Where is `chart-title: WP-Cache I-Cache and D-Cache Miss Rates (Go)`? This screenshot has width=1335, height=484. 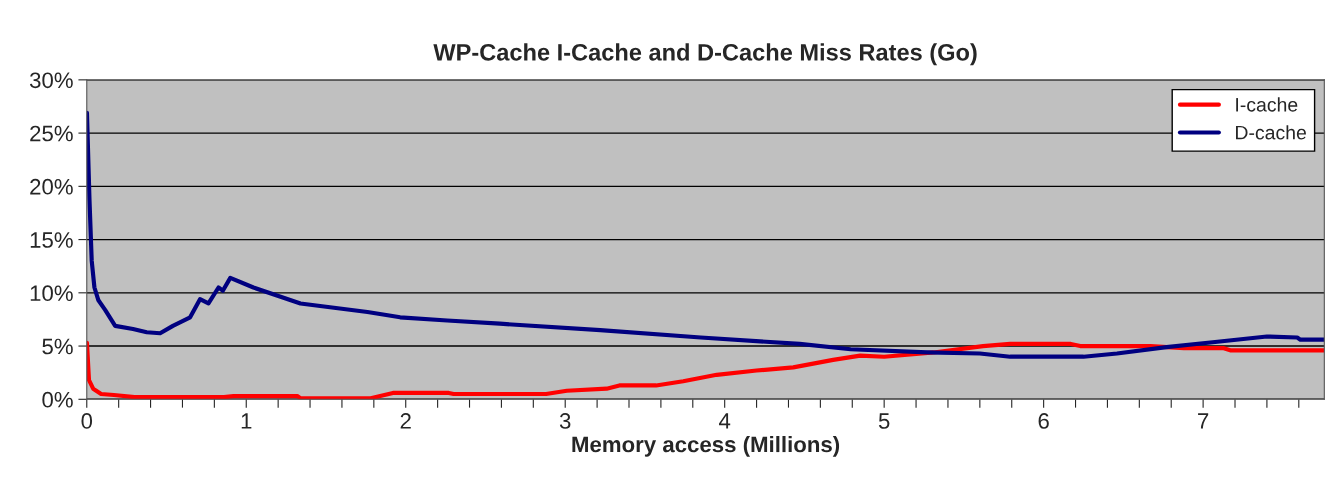
chart-title: WP-Cache I-Cache and D-Cache Miss Rates (Go) is located at coordinates (705, 54).